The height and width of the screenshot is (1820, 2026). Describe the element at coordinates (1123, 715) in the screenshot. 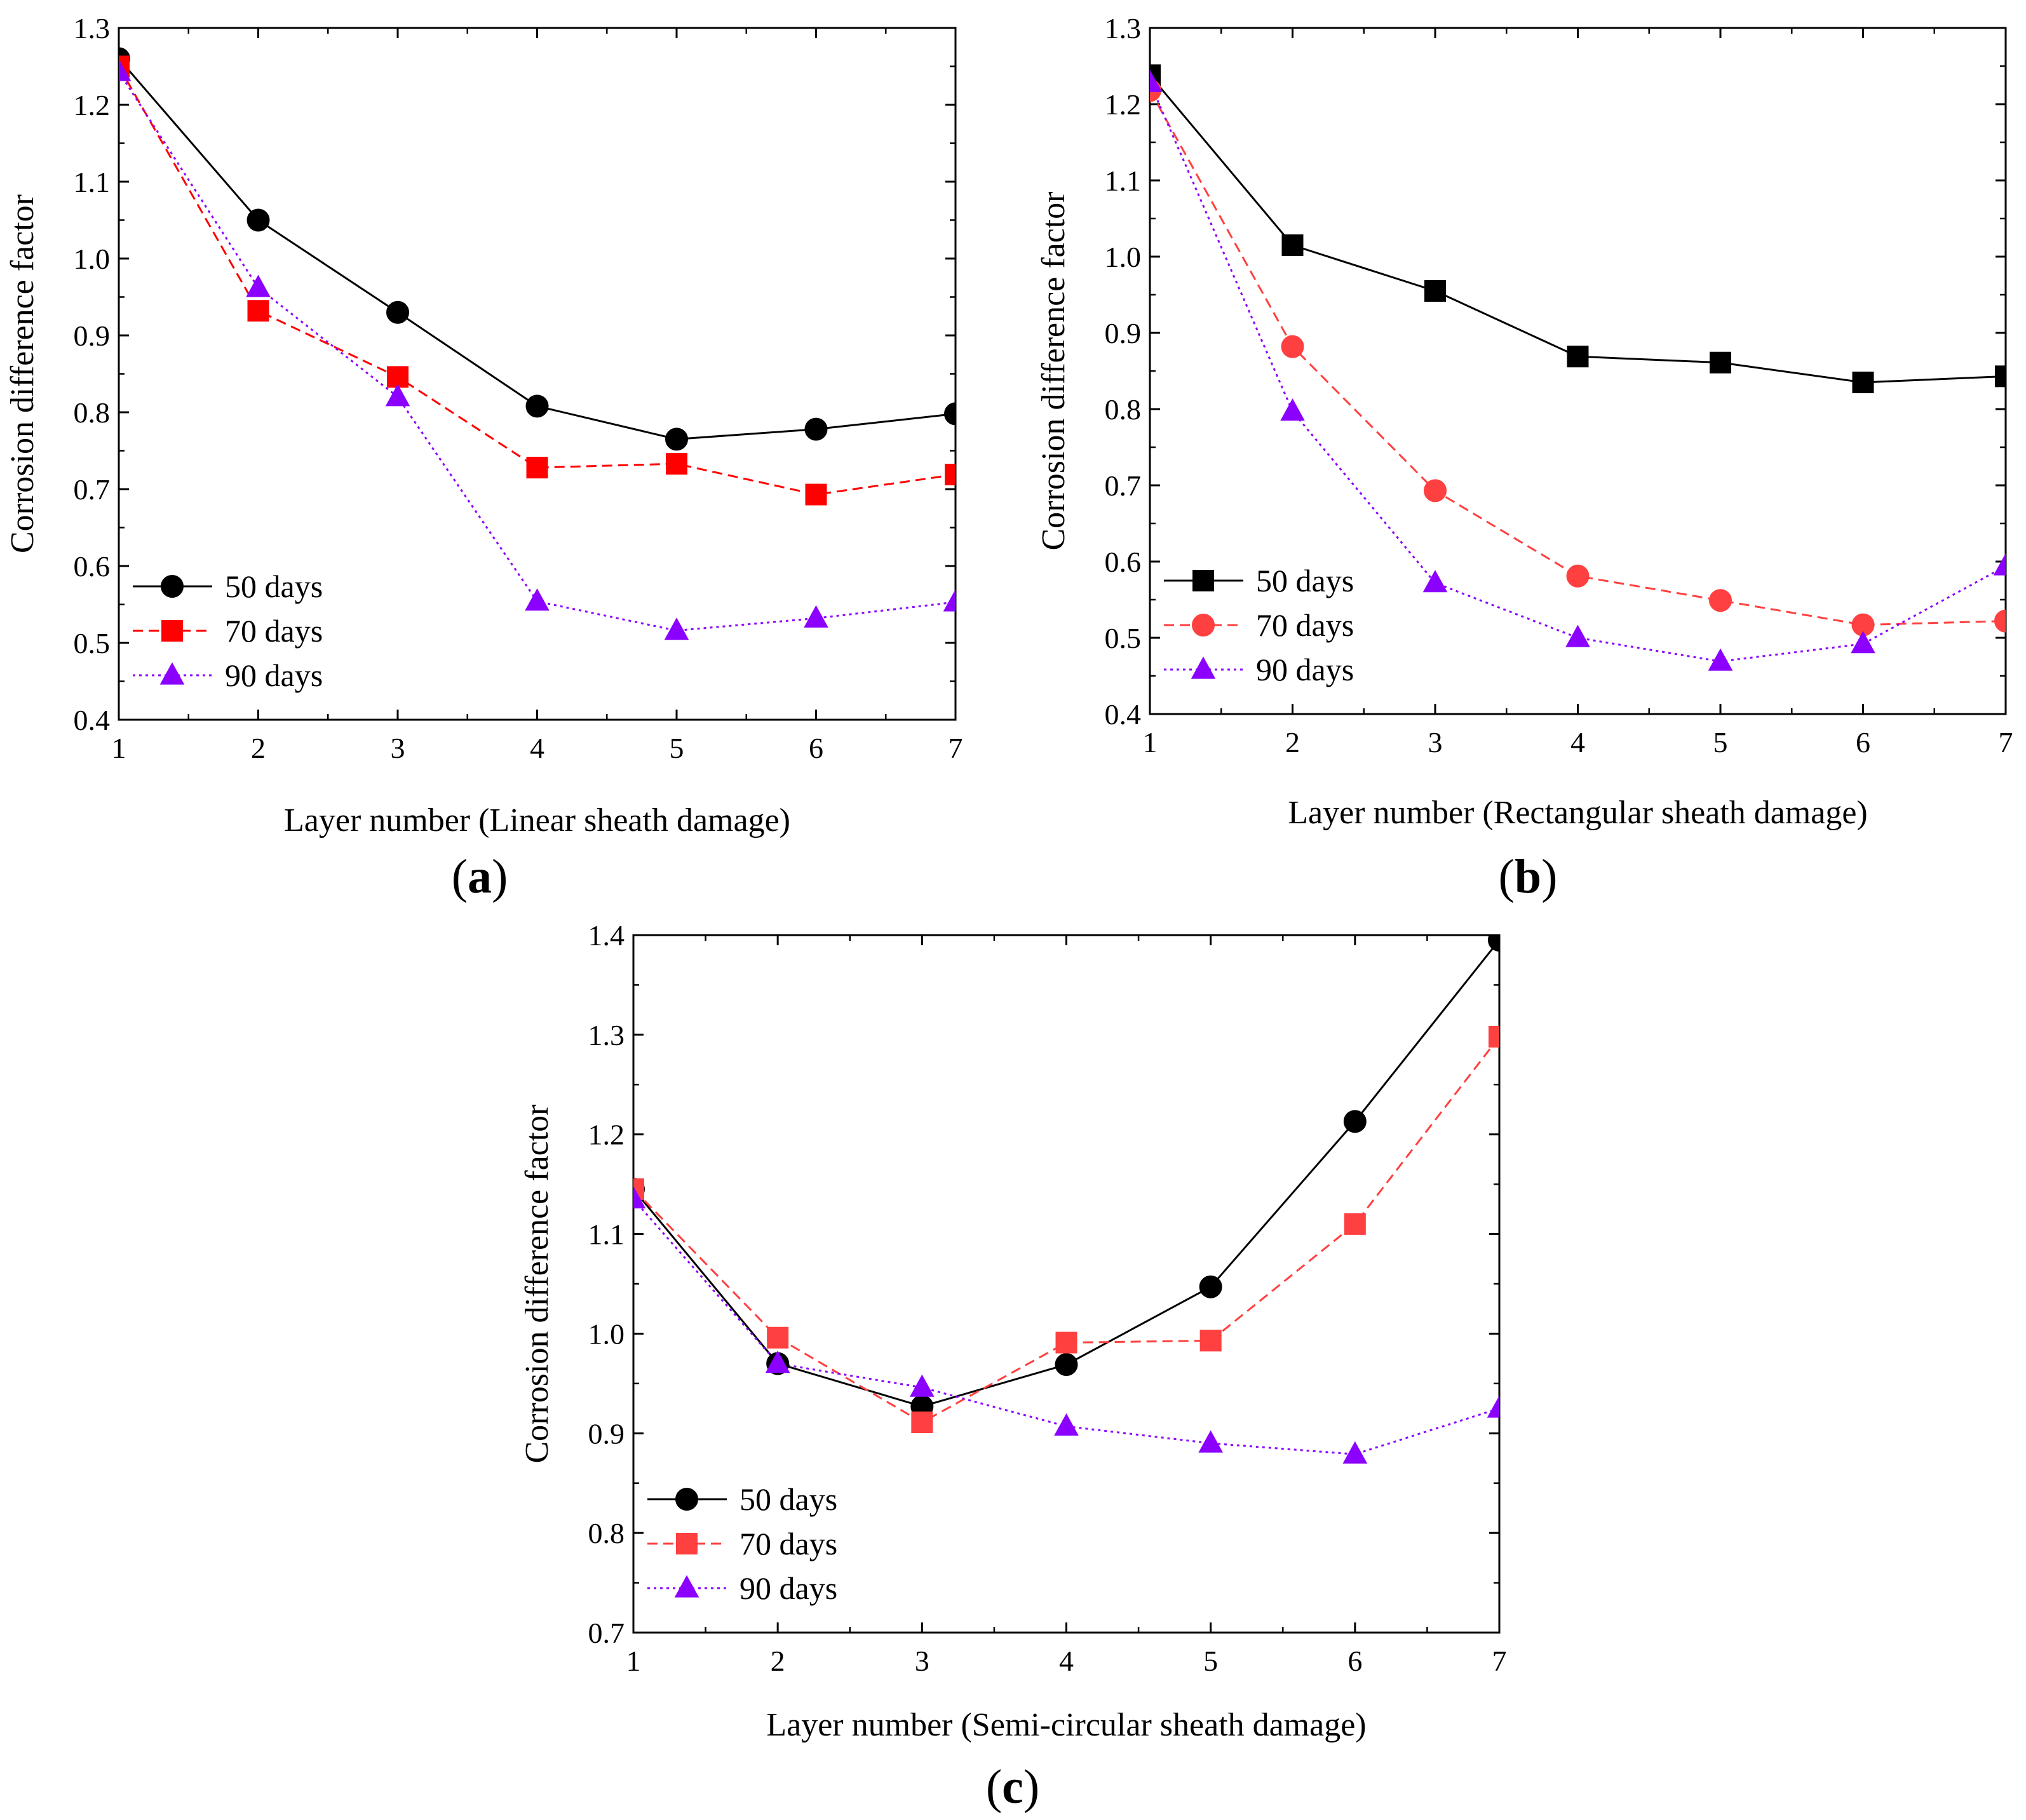

I see `y-tick-label: 0.4` at that location.